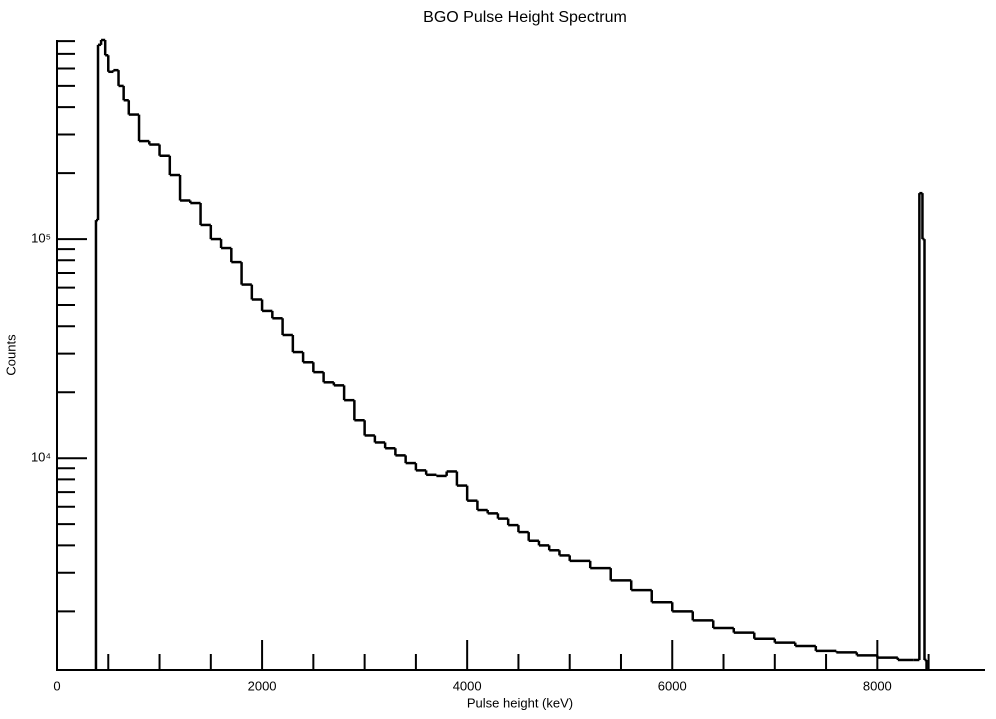  I want to click on x-tick-label: 8000, so click(877, 685).